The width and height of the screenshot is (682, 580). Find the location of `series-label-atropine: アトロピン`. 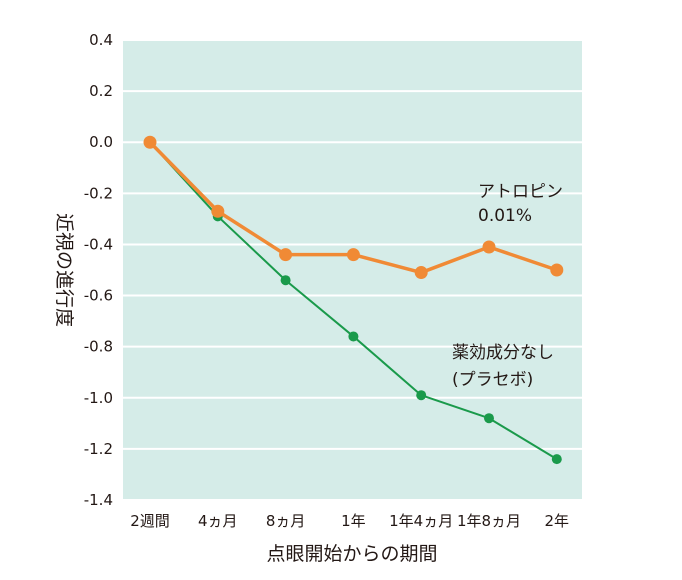

series-label-atropine: アトロピン is located at coordinates (520, 192).